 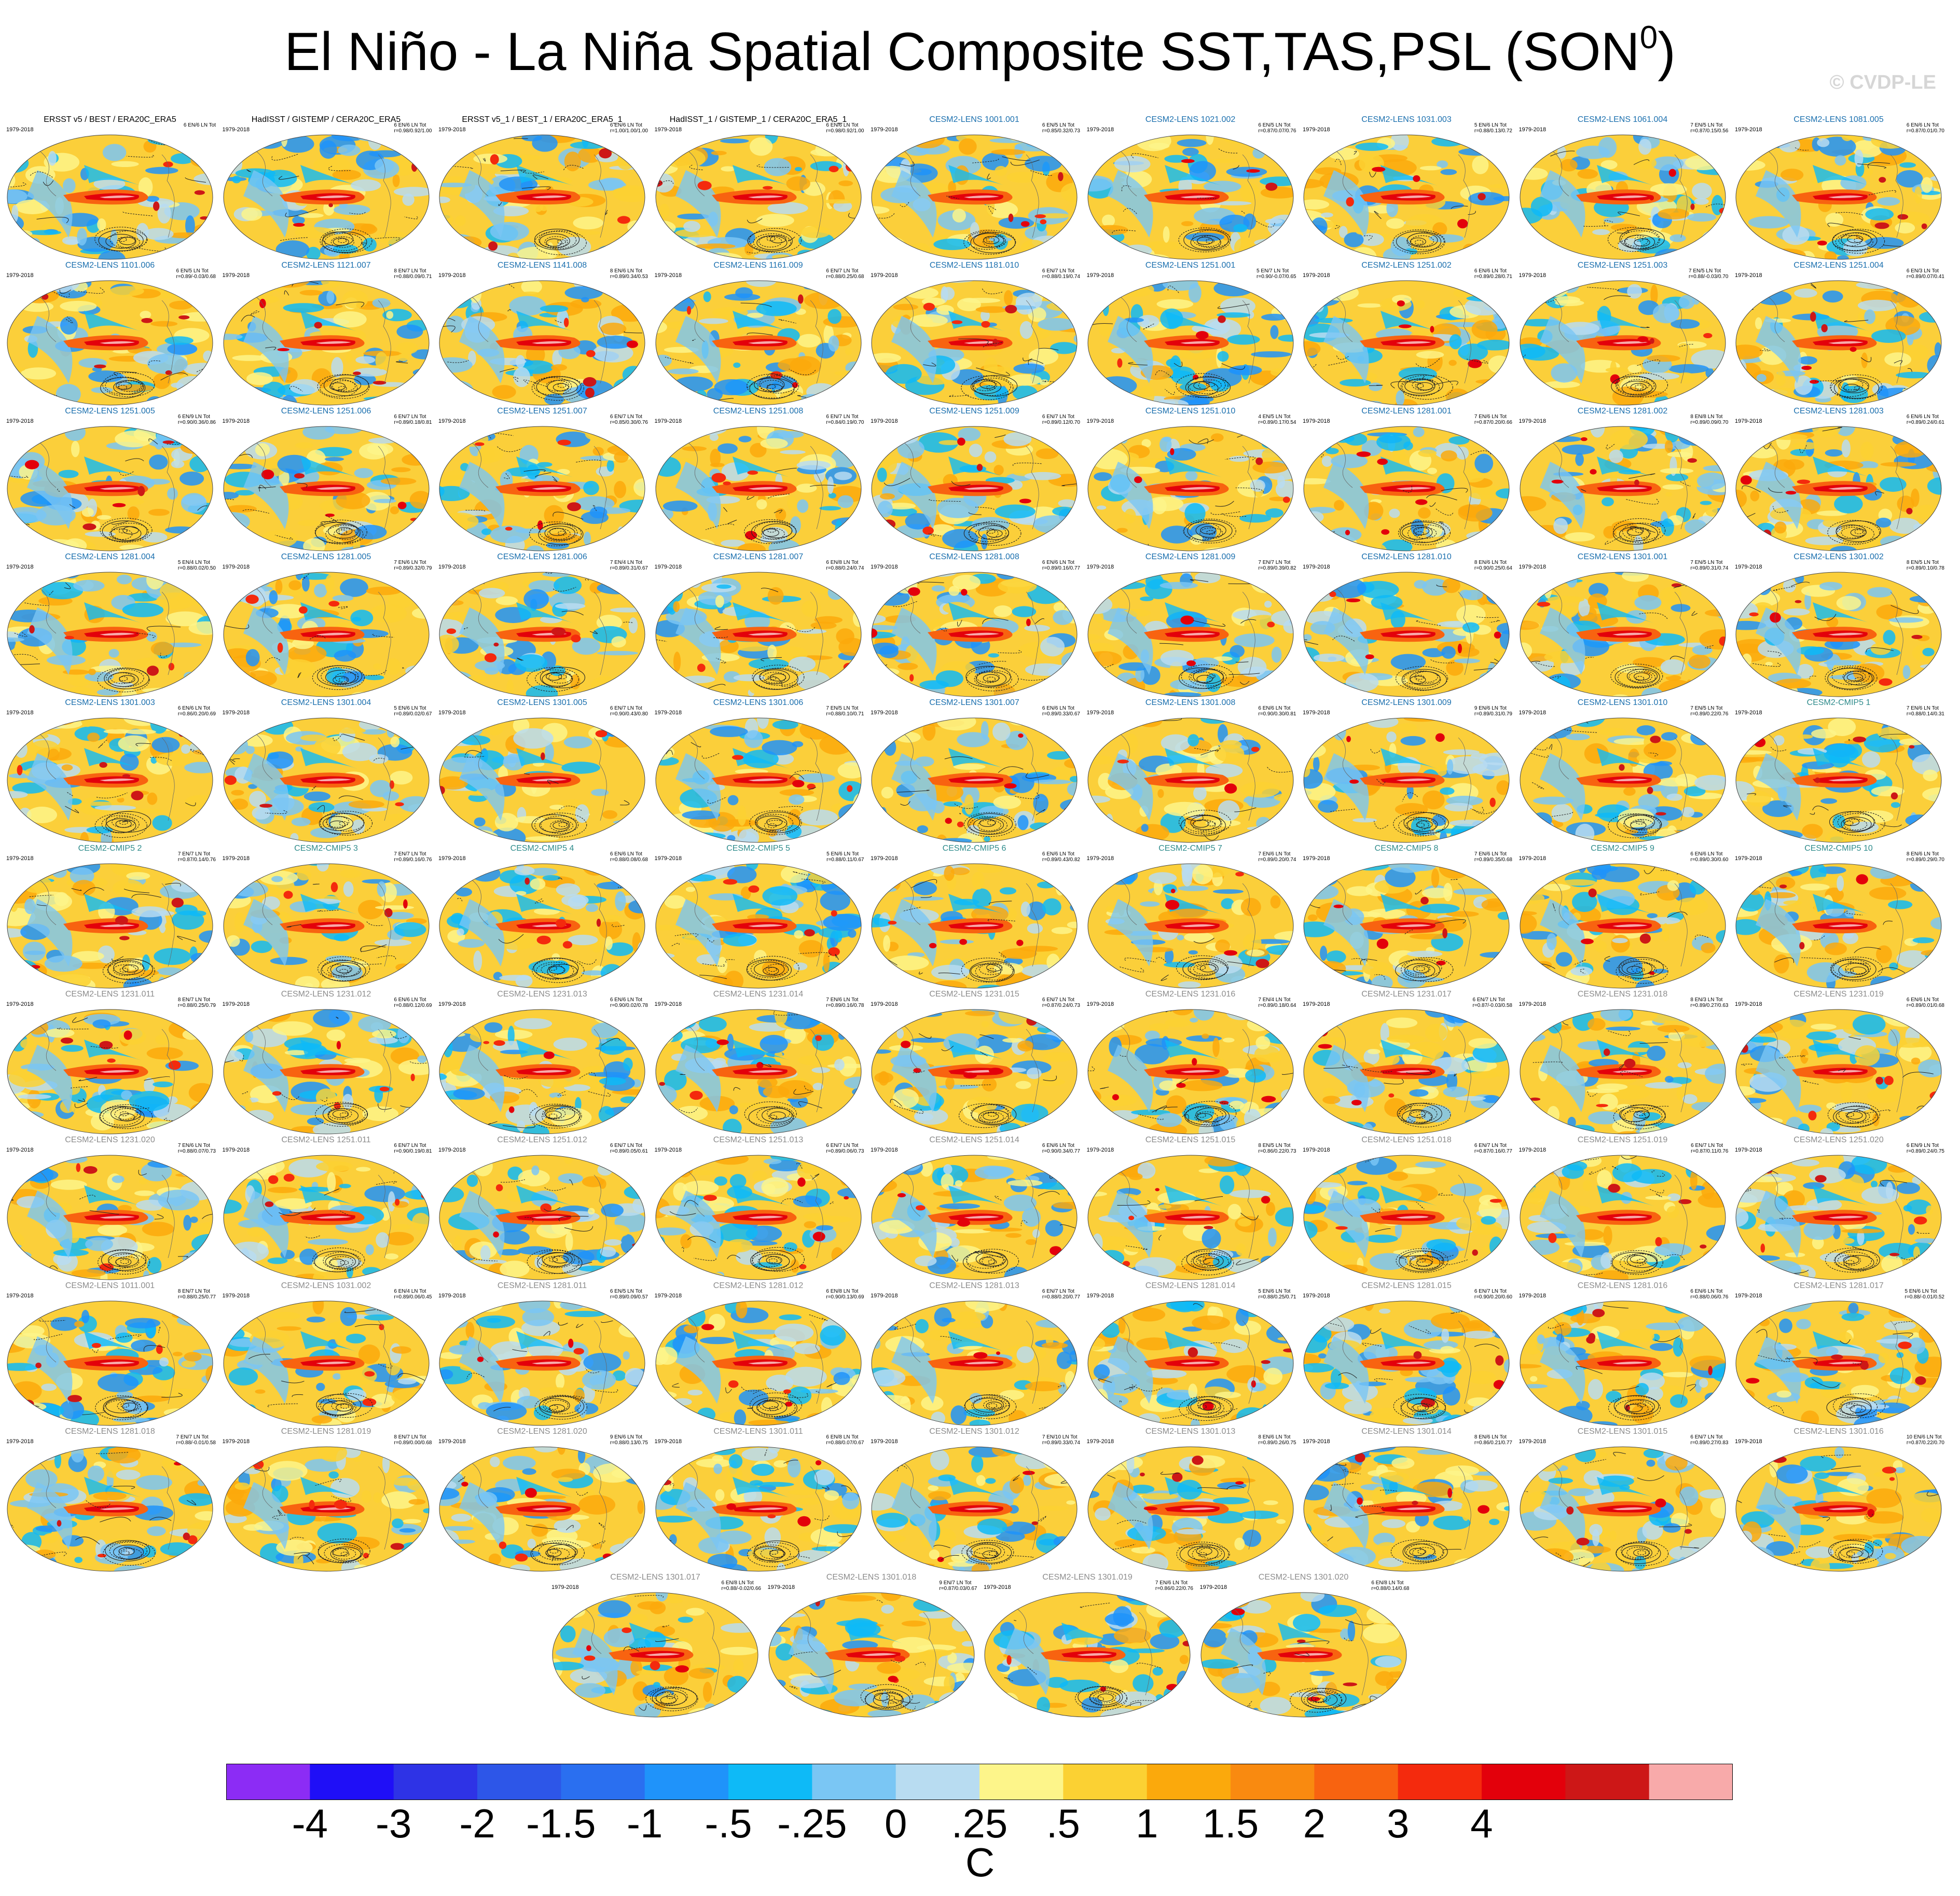 What do you see at coordinates (1493, 1294) in the screenshot?
I see `panel-event-counts: 6 EN/7 LN Tot r=0.90/0.20/0.60` at bounding box center [1493, 1294].